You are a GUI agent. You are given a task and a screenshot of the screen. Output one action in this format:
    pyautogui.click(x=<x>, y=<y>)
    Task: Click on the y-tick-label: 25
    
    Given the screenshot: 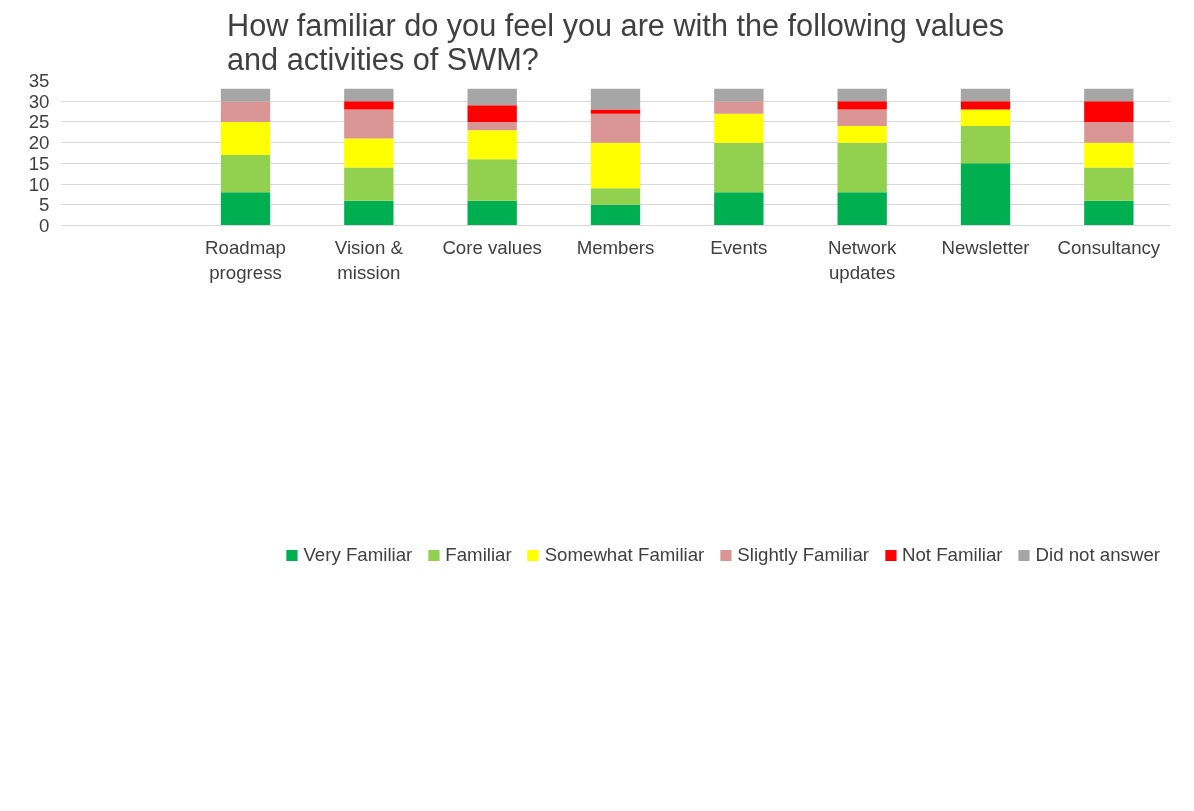 What is the action you would take?
    pyautogui.click(x=39, y=122)
    